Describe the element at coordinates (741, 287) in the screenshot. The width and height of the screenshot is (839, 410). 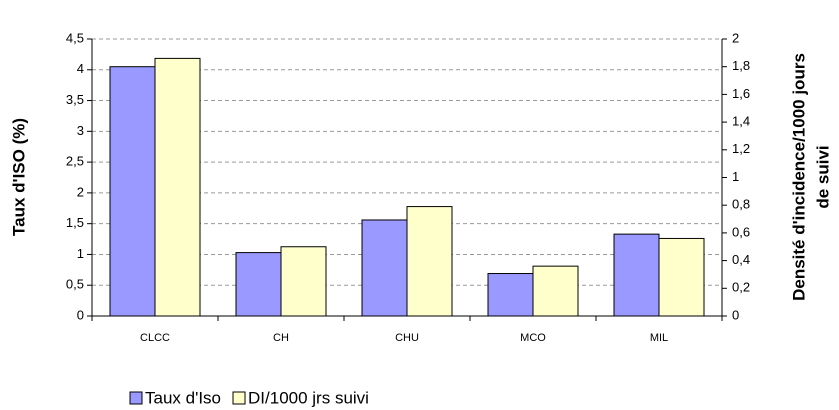
I see `y2-tick-label: 0,2` at that location.